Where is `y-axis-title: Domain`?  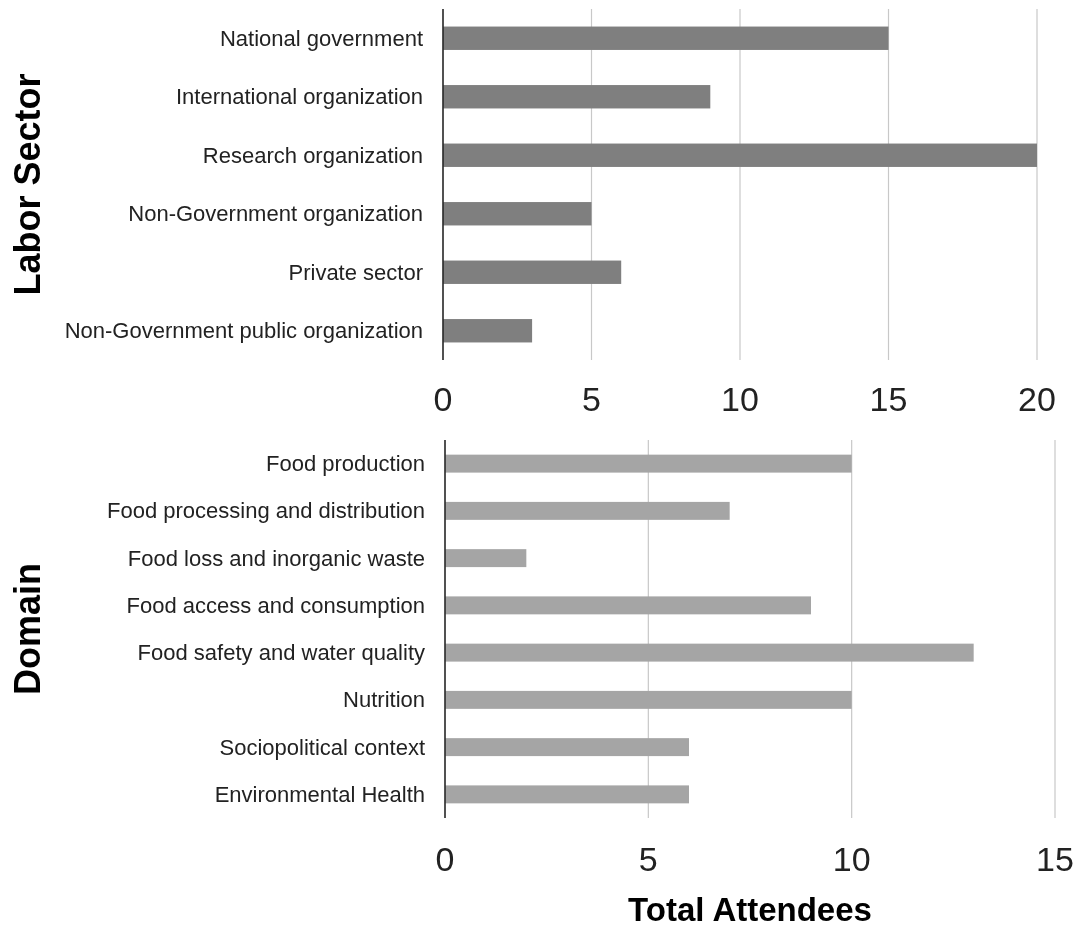 y-axis-title: Domain is located at coordinates (27, 629).